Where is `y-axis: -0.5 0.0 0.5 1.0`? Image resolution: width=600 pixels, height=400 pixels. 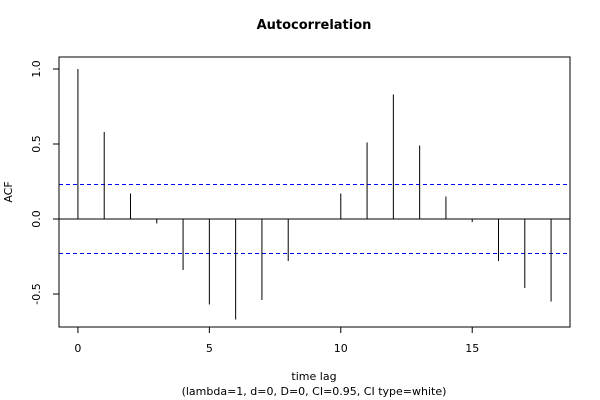 y-axis: -0.5 0.0 0.5 1.0 is located at coordinates (45, 182).